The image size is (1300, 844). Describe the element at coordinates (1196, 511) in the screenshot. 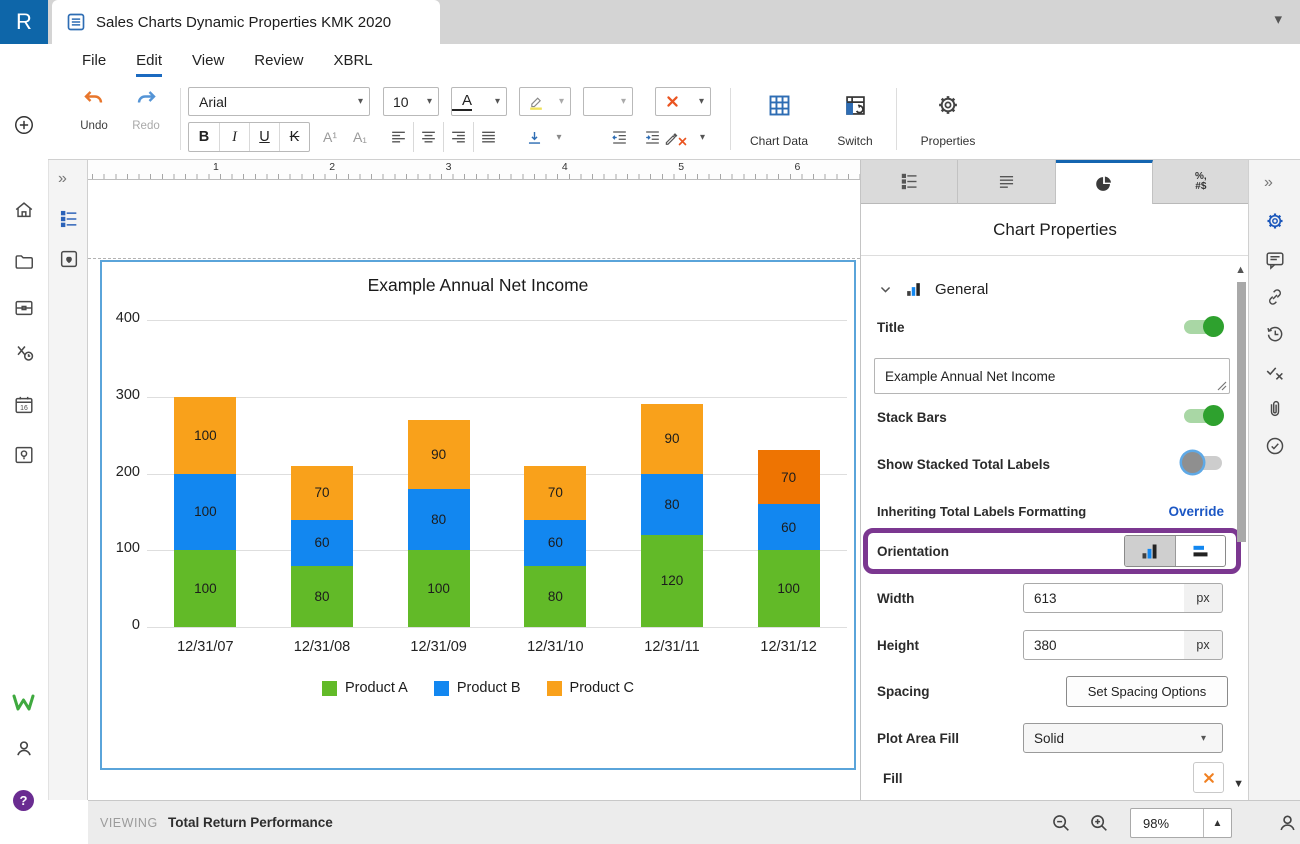

I see `override-link: Override` at that location.